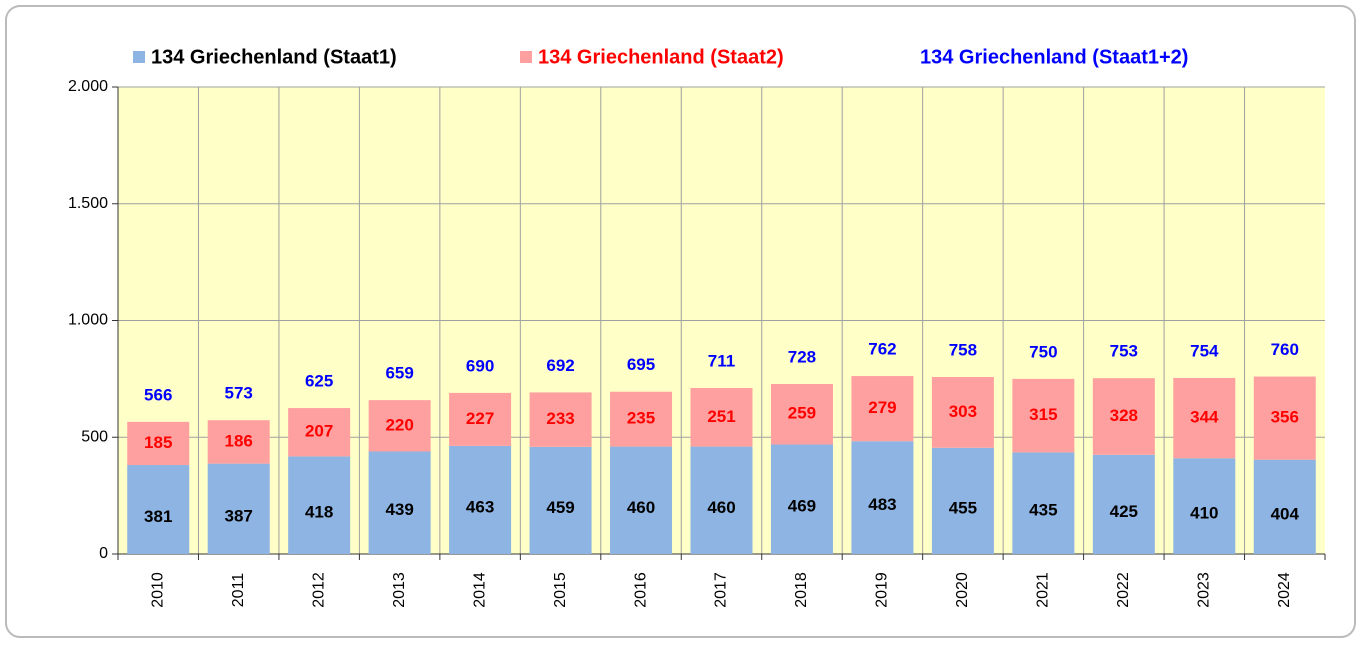 The width and height of the screenshot is (1361, 648). I want to click on value-label: 469, so click(802, 506).